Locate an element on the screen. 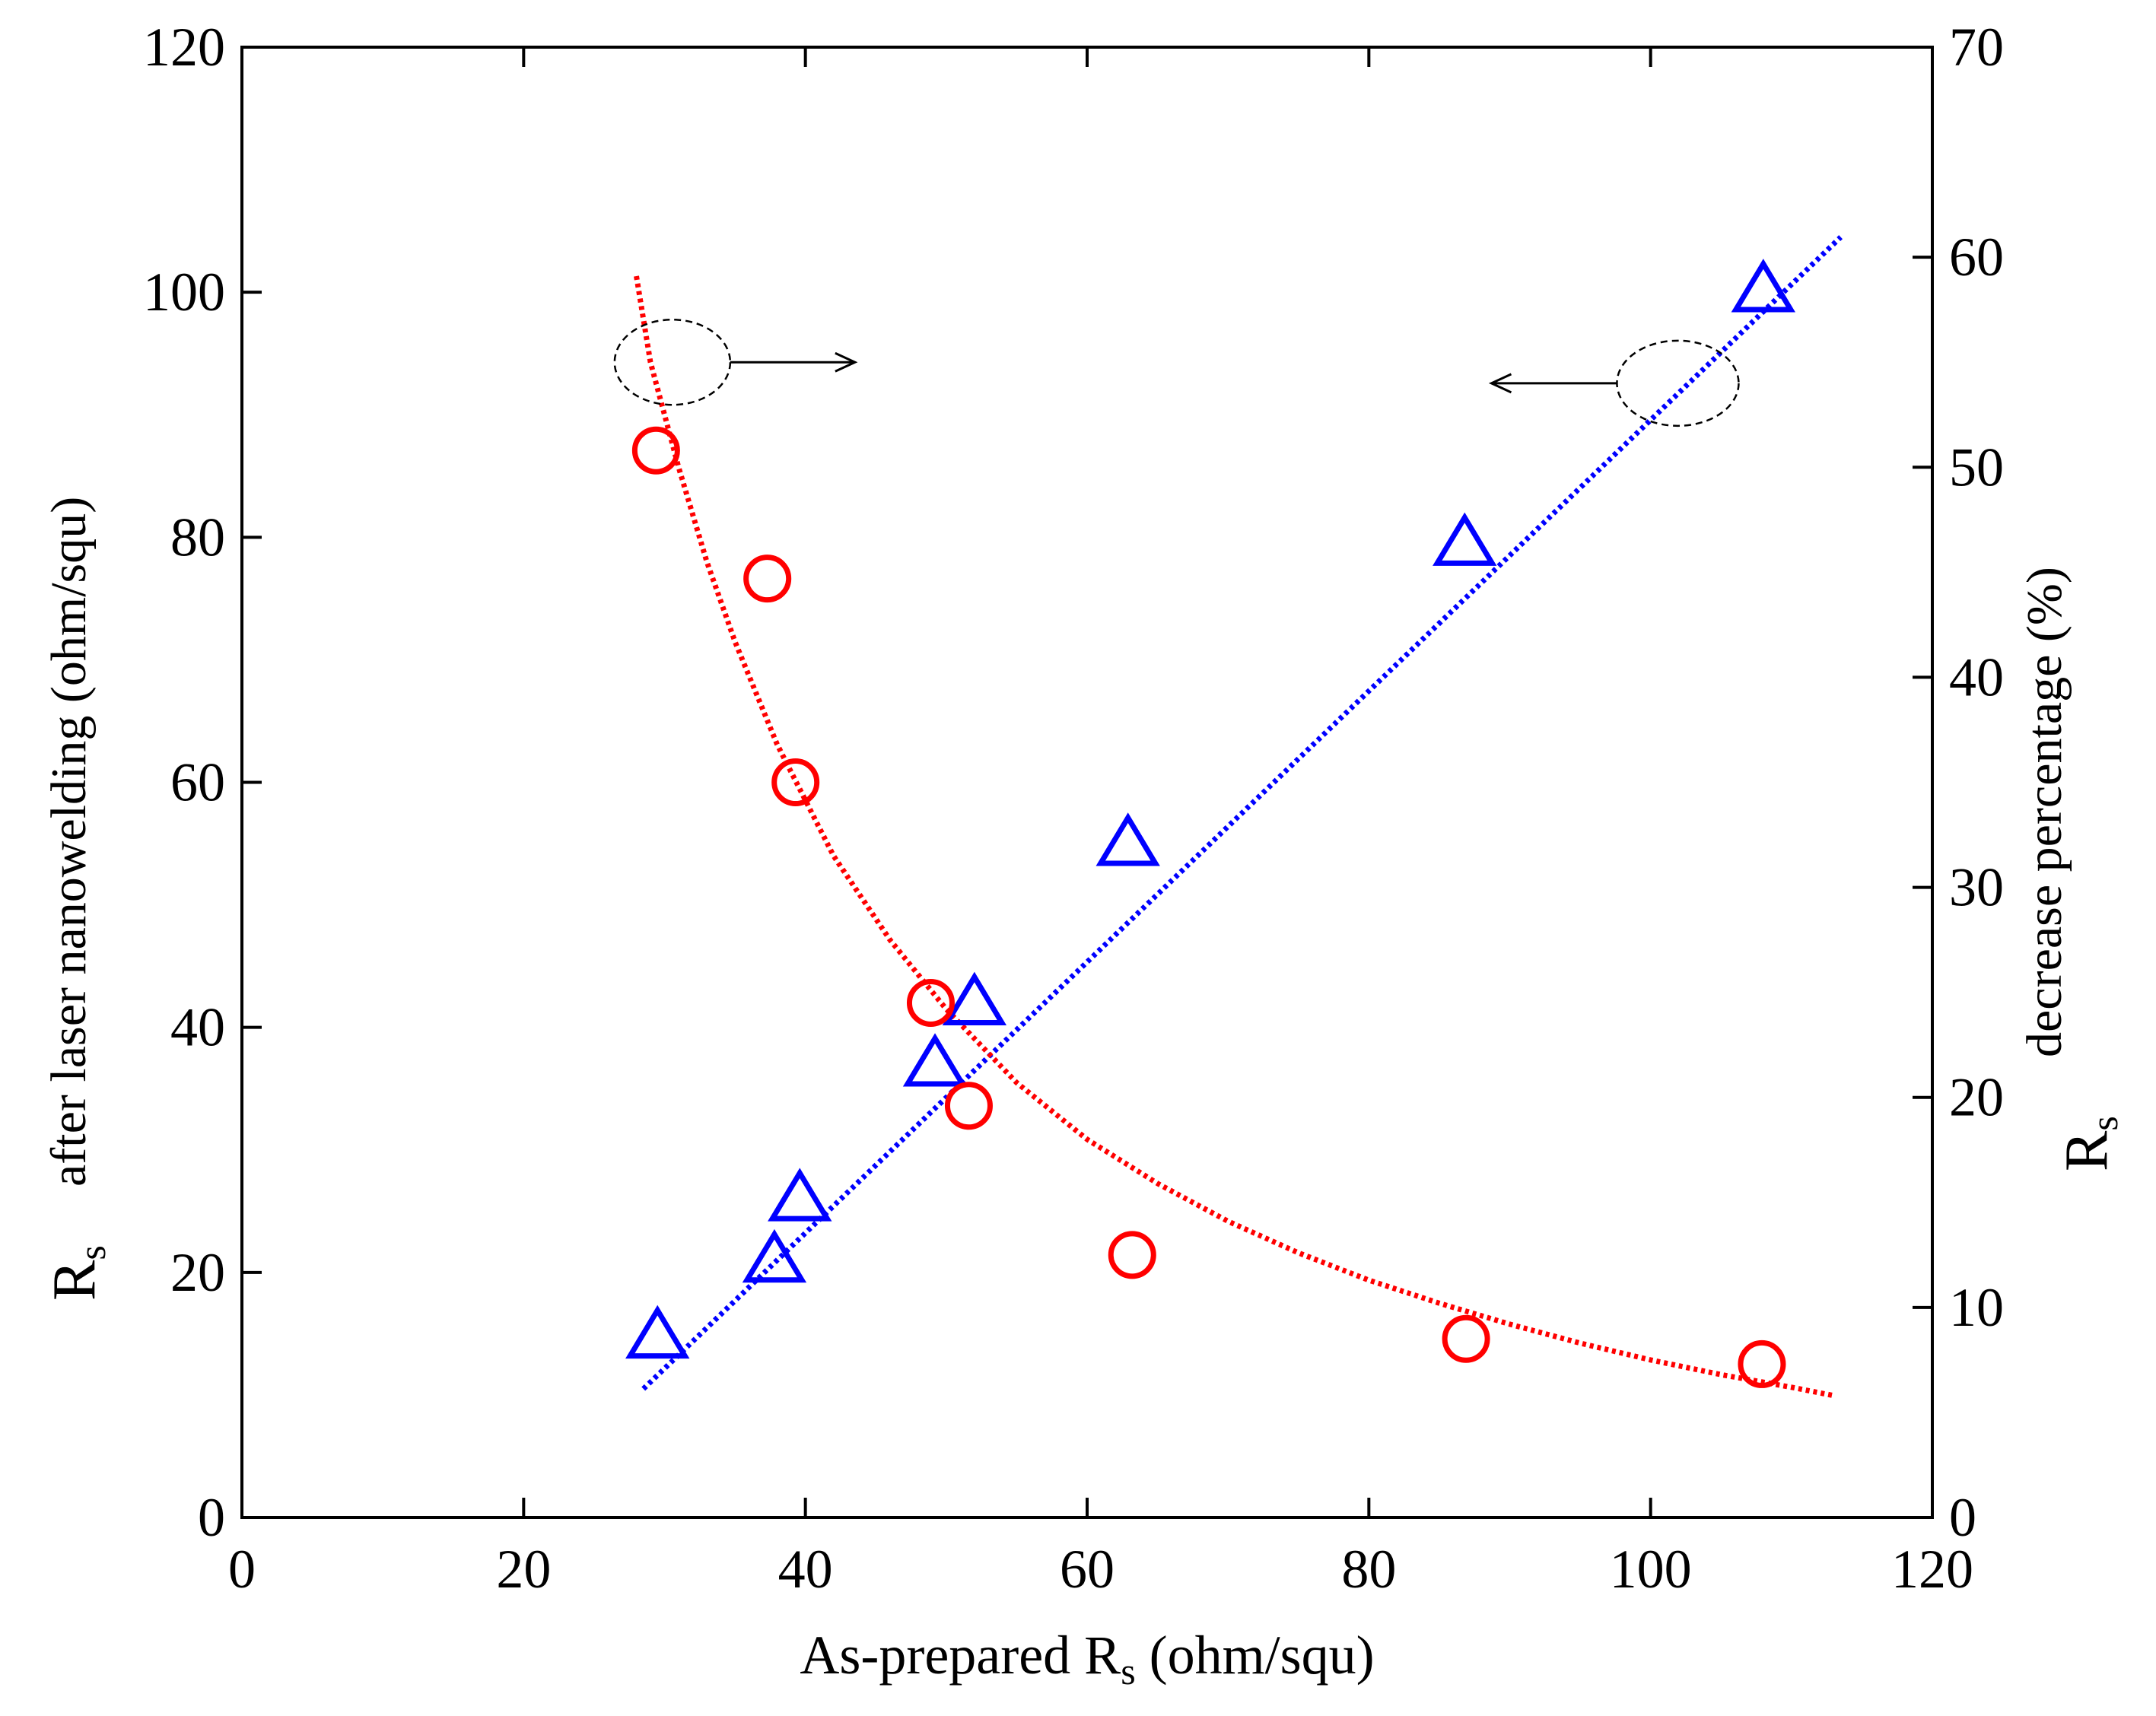  y-left-tick-label: 20 is located at coordinates (198, 1272).